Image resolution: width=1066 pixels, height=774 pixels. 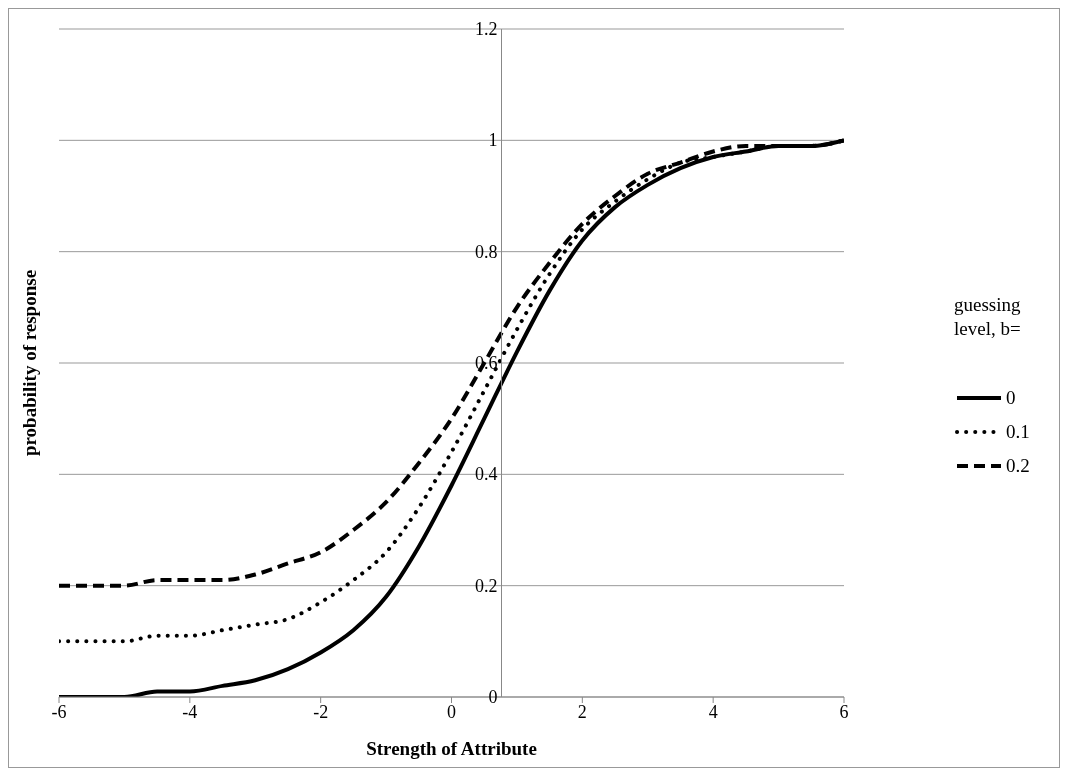 What do you see at coordinates (190, 711) in the screenshot?
I see `x-tick-label: -4` at bounding box center [190, 711].